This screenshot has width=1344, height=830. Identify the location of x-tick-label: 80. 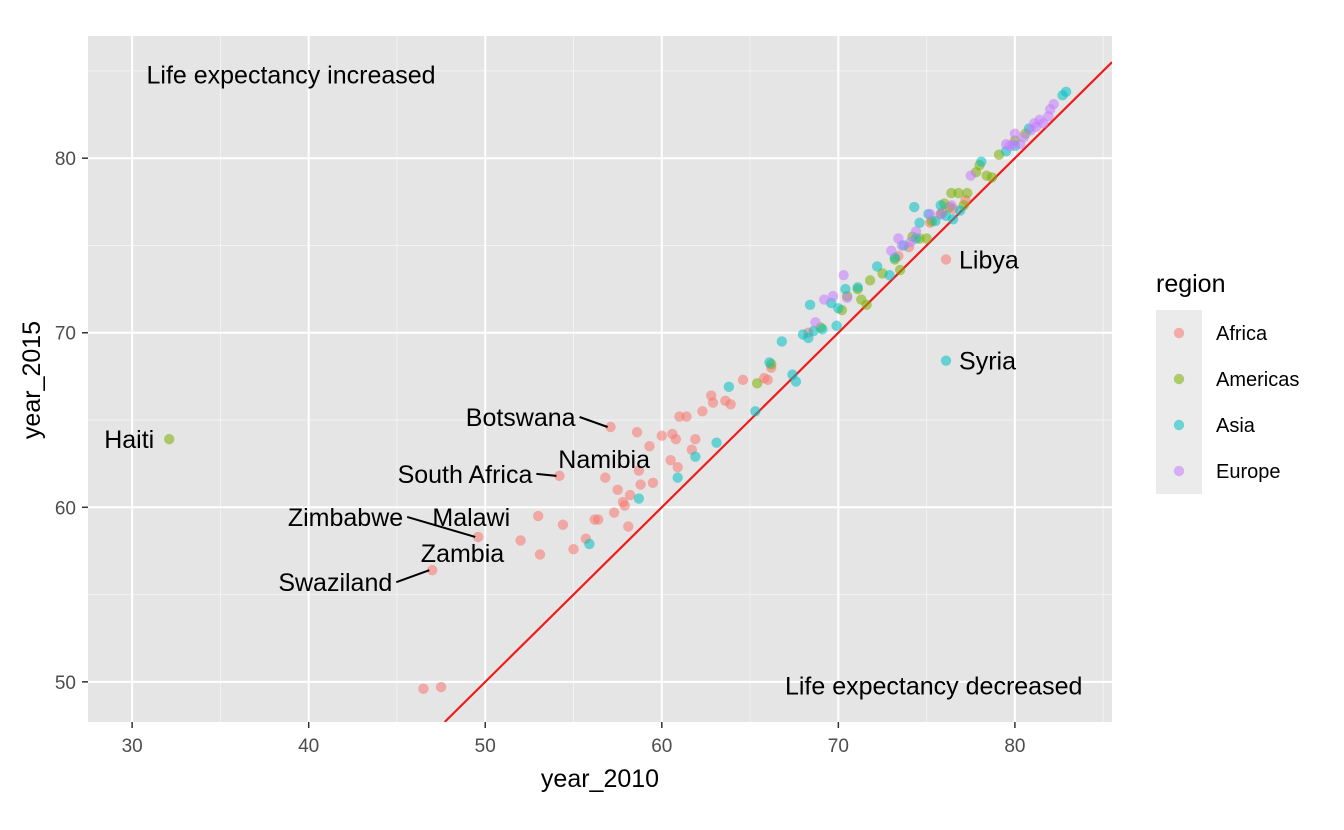
(1014, 746).